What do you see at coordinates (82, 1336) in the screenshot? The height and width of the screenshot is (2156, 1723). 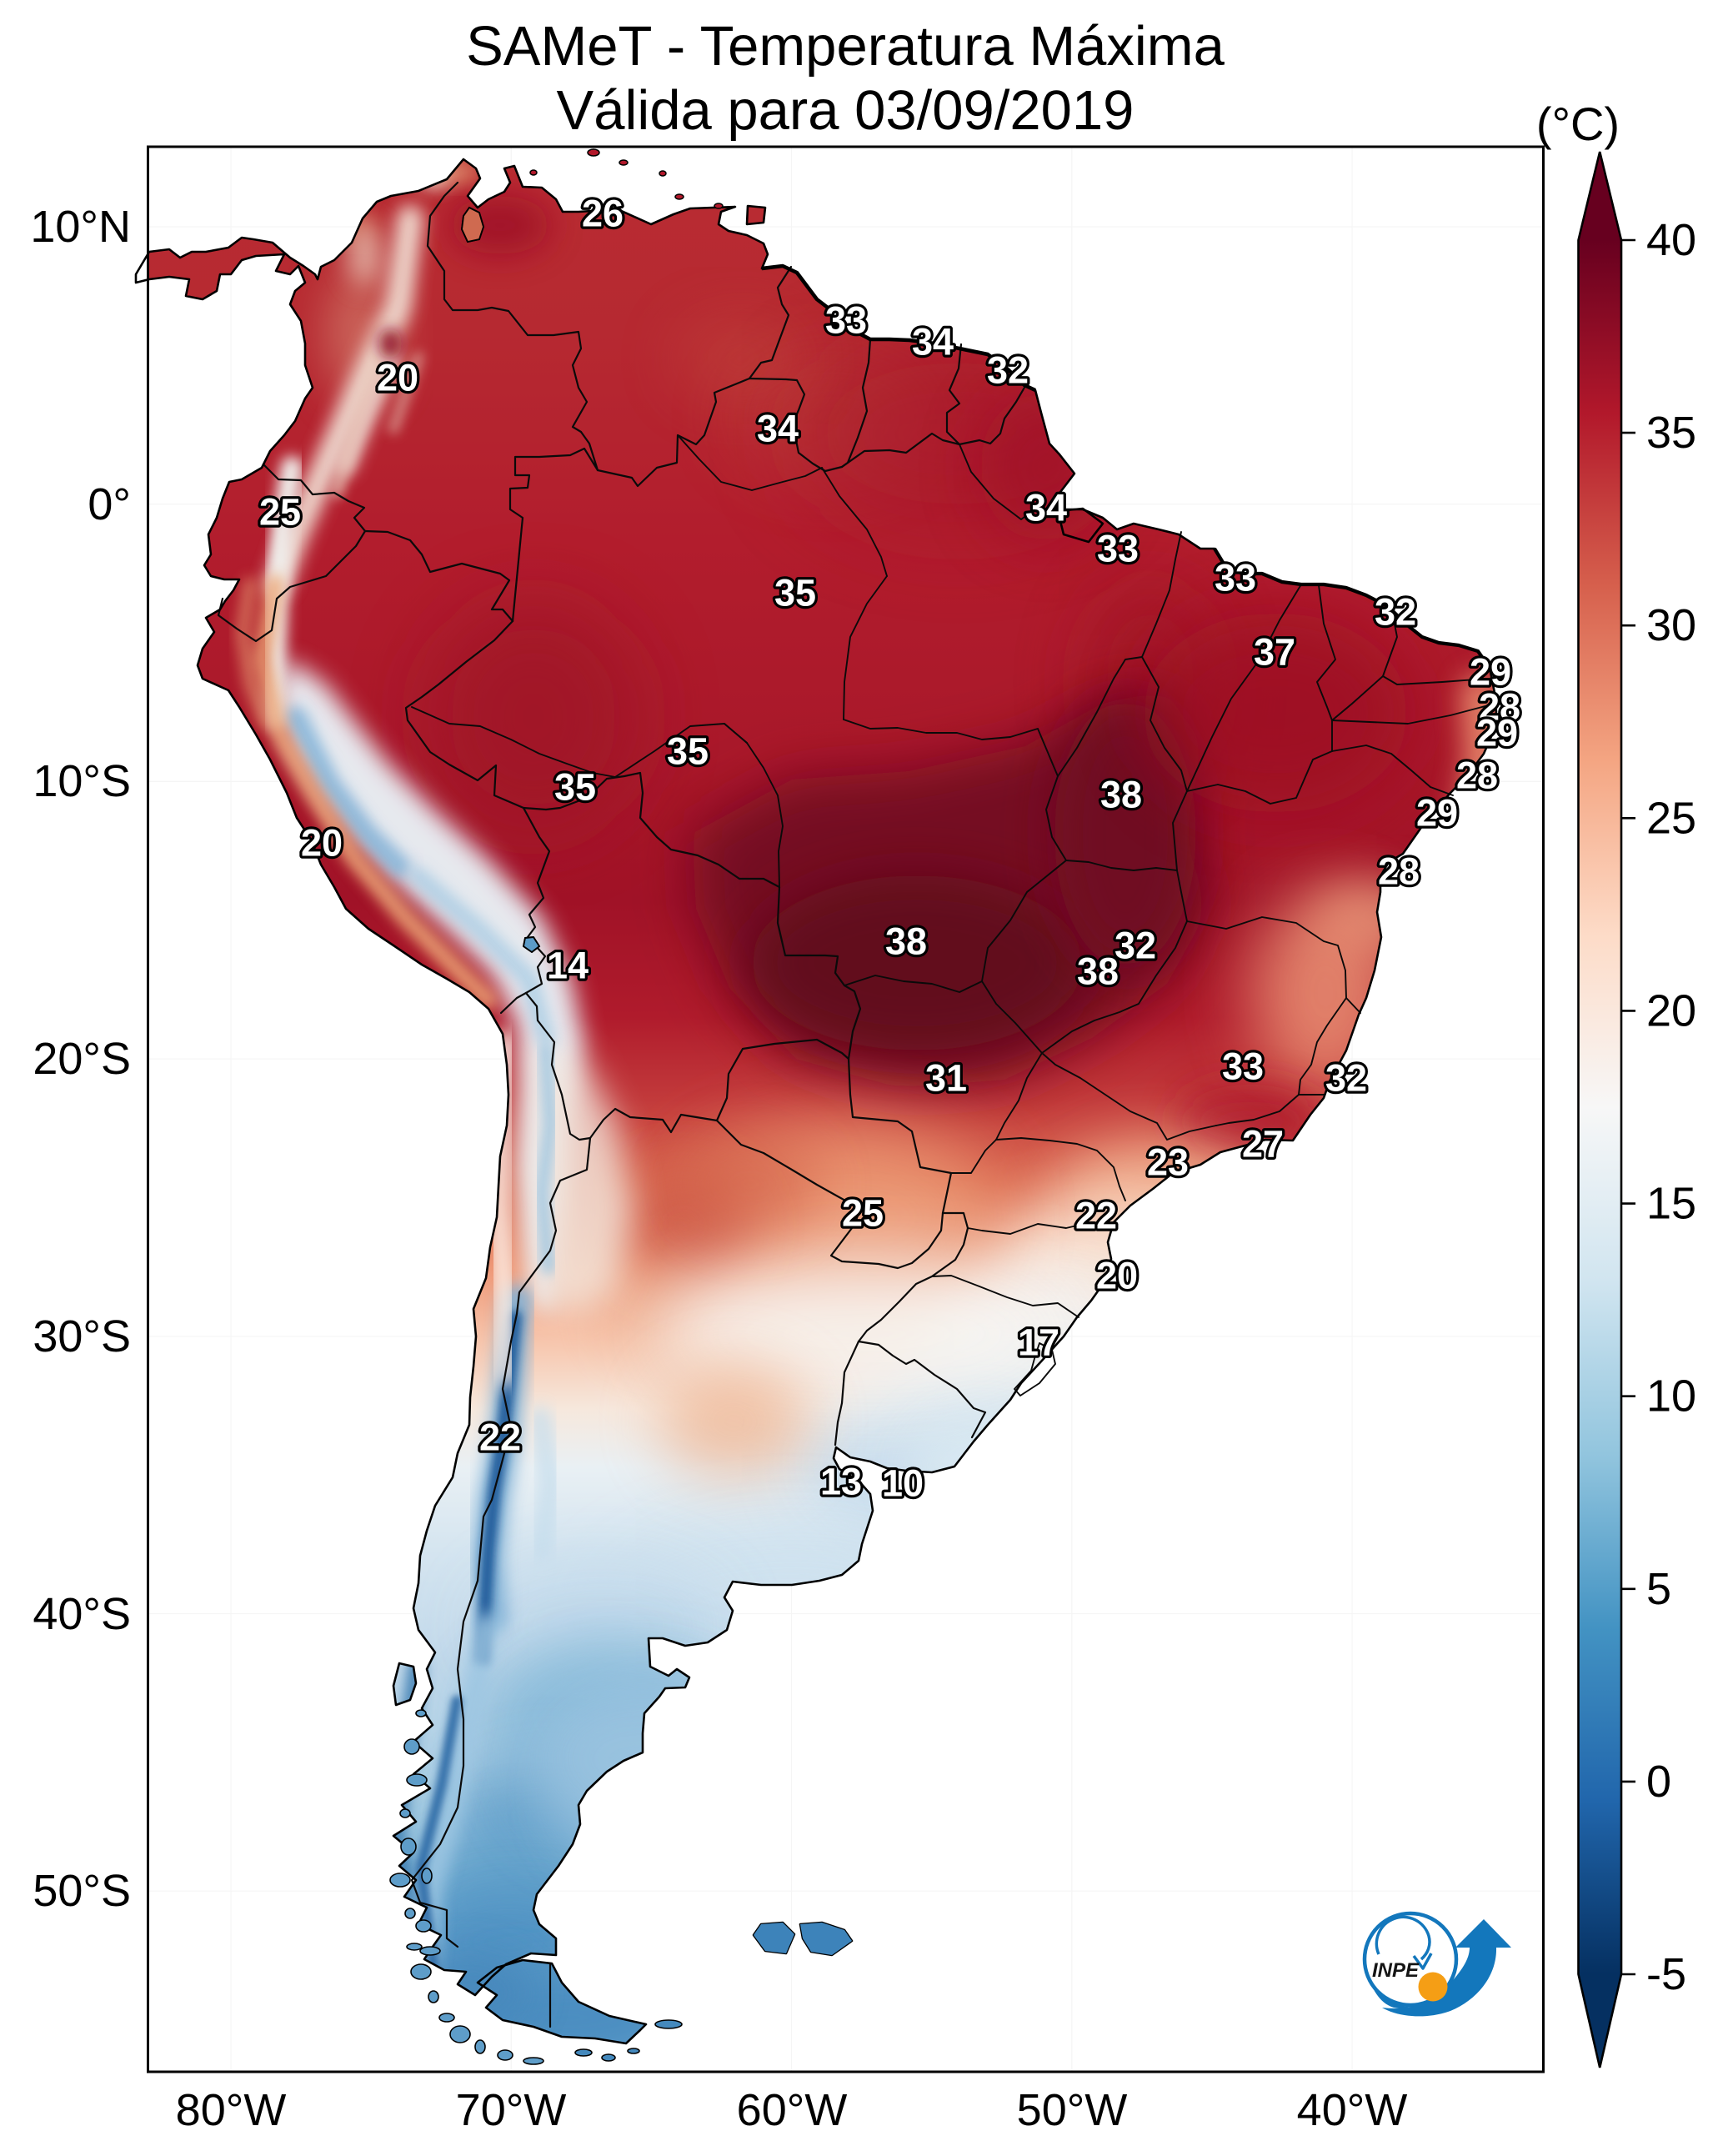 I see `svg-text: 30°S` at bounding box center [82, 1336].